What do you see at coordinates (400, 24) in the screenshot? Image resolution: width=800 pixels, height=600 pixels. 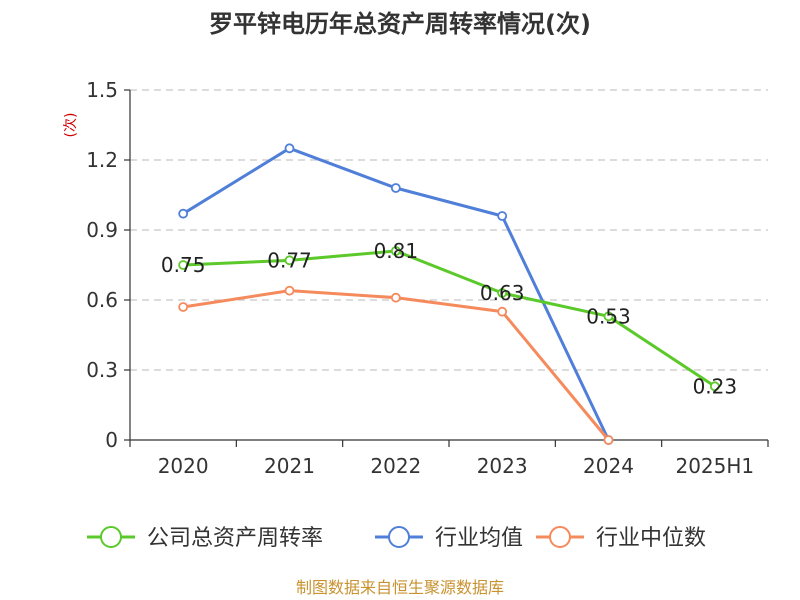 I see `chart-title: 罗平锌电历年总资产周转率情况(次)` at bounding box center [400, 24].